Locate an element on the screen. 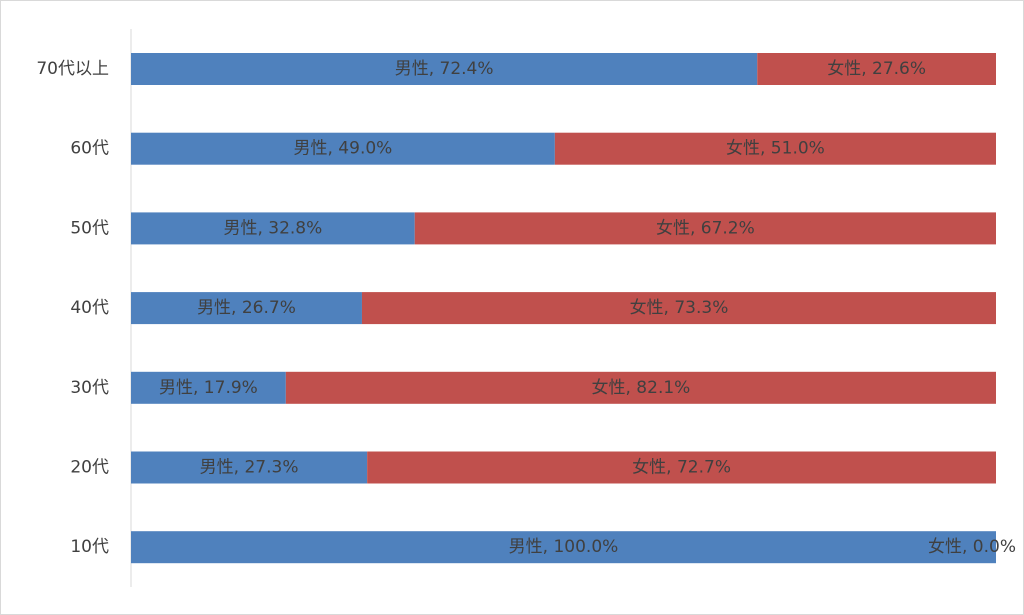 The width and height of the screenshot is (1024, 615). category-label: 60代 is located at coordinates (89, 149).